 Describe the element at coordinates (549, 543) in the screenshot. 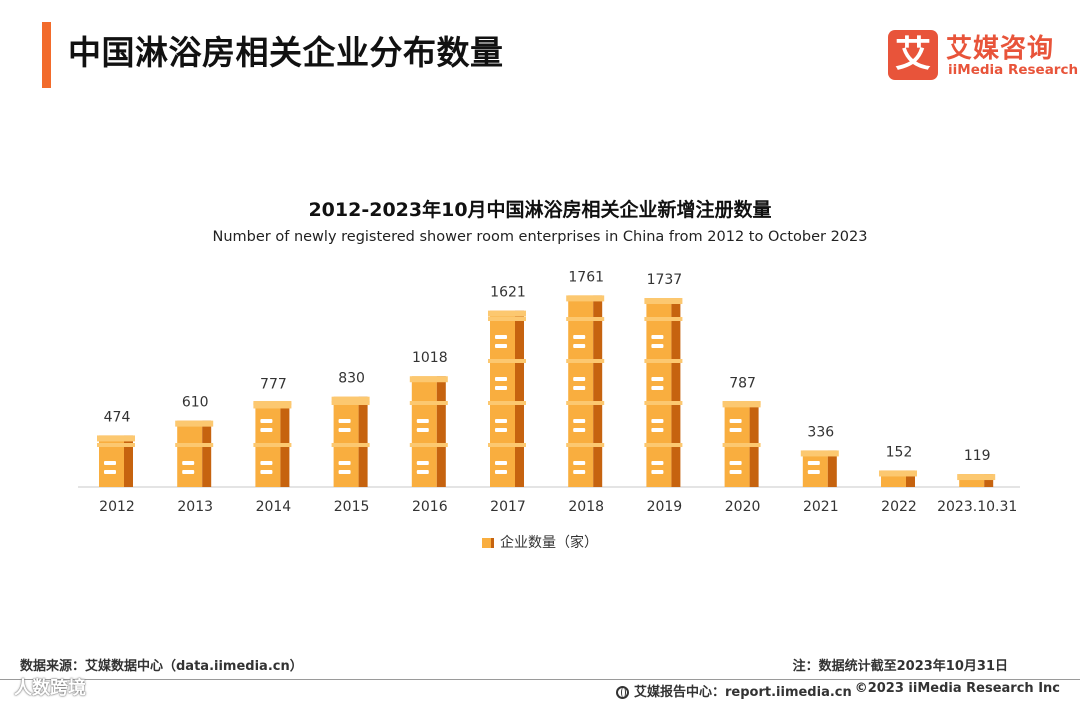

I see `legend-label: 企业数量（家）` at that location.